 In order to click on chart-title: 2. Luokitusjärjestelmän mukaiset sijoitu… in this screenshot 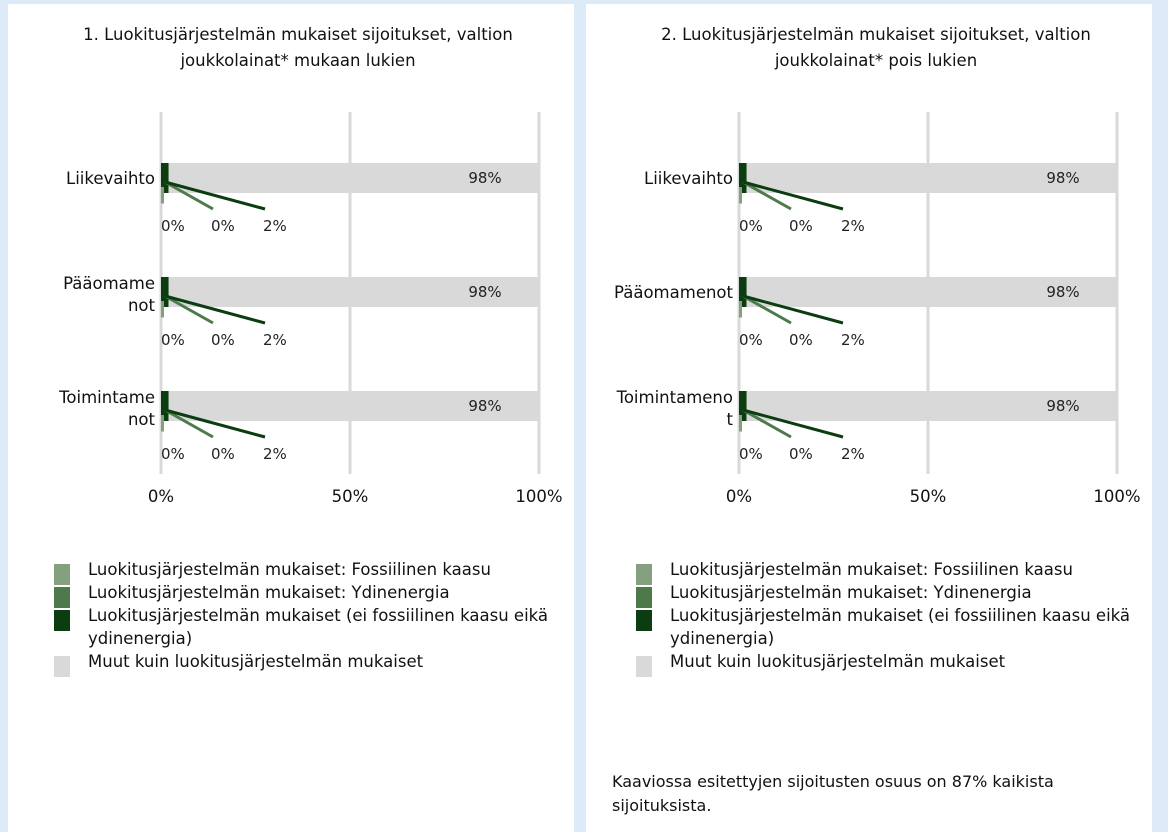, I will do `click(876, 47)`.